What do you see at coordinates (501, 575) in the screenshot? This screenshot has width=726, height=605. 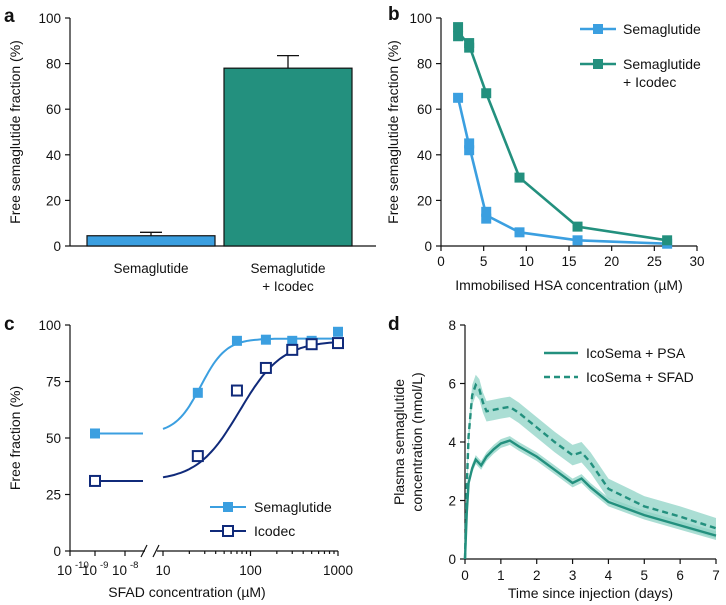 I see `x-tick-label: 1` at bounding box center [501, 575].